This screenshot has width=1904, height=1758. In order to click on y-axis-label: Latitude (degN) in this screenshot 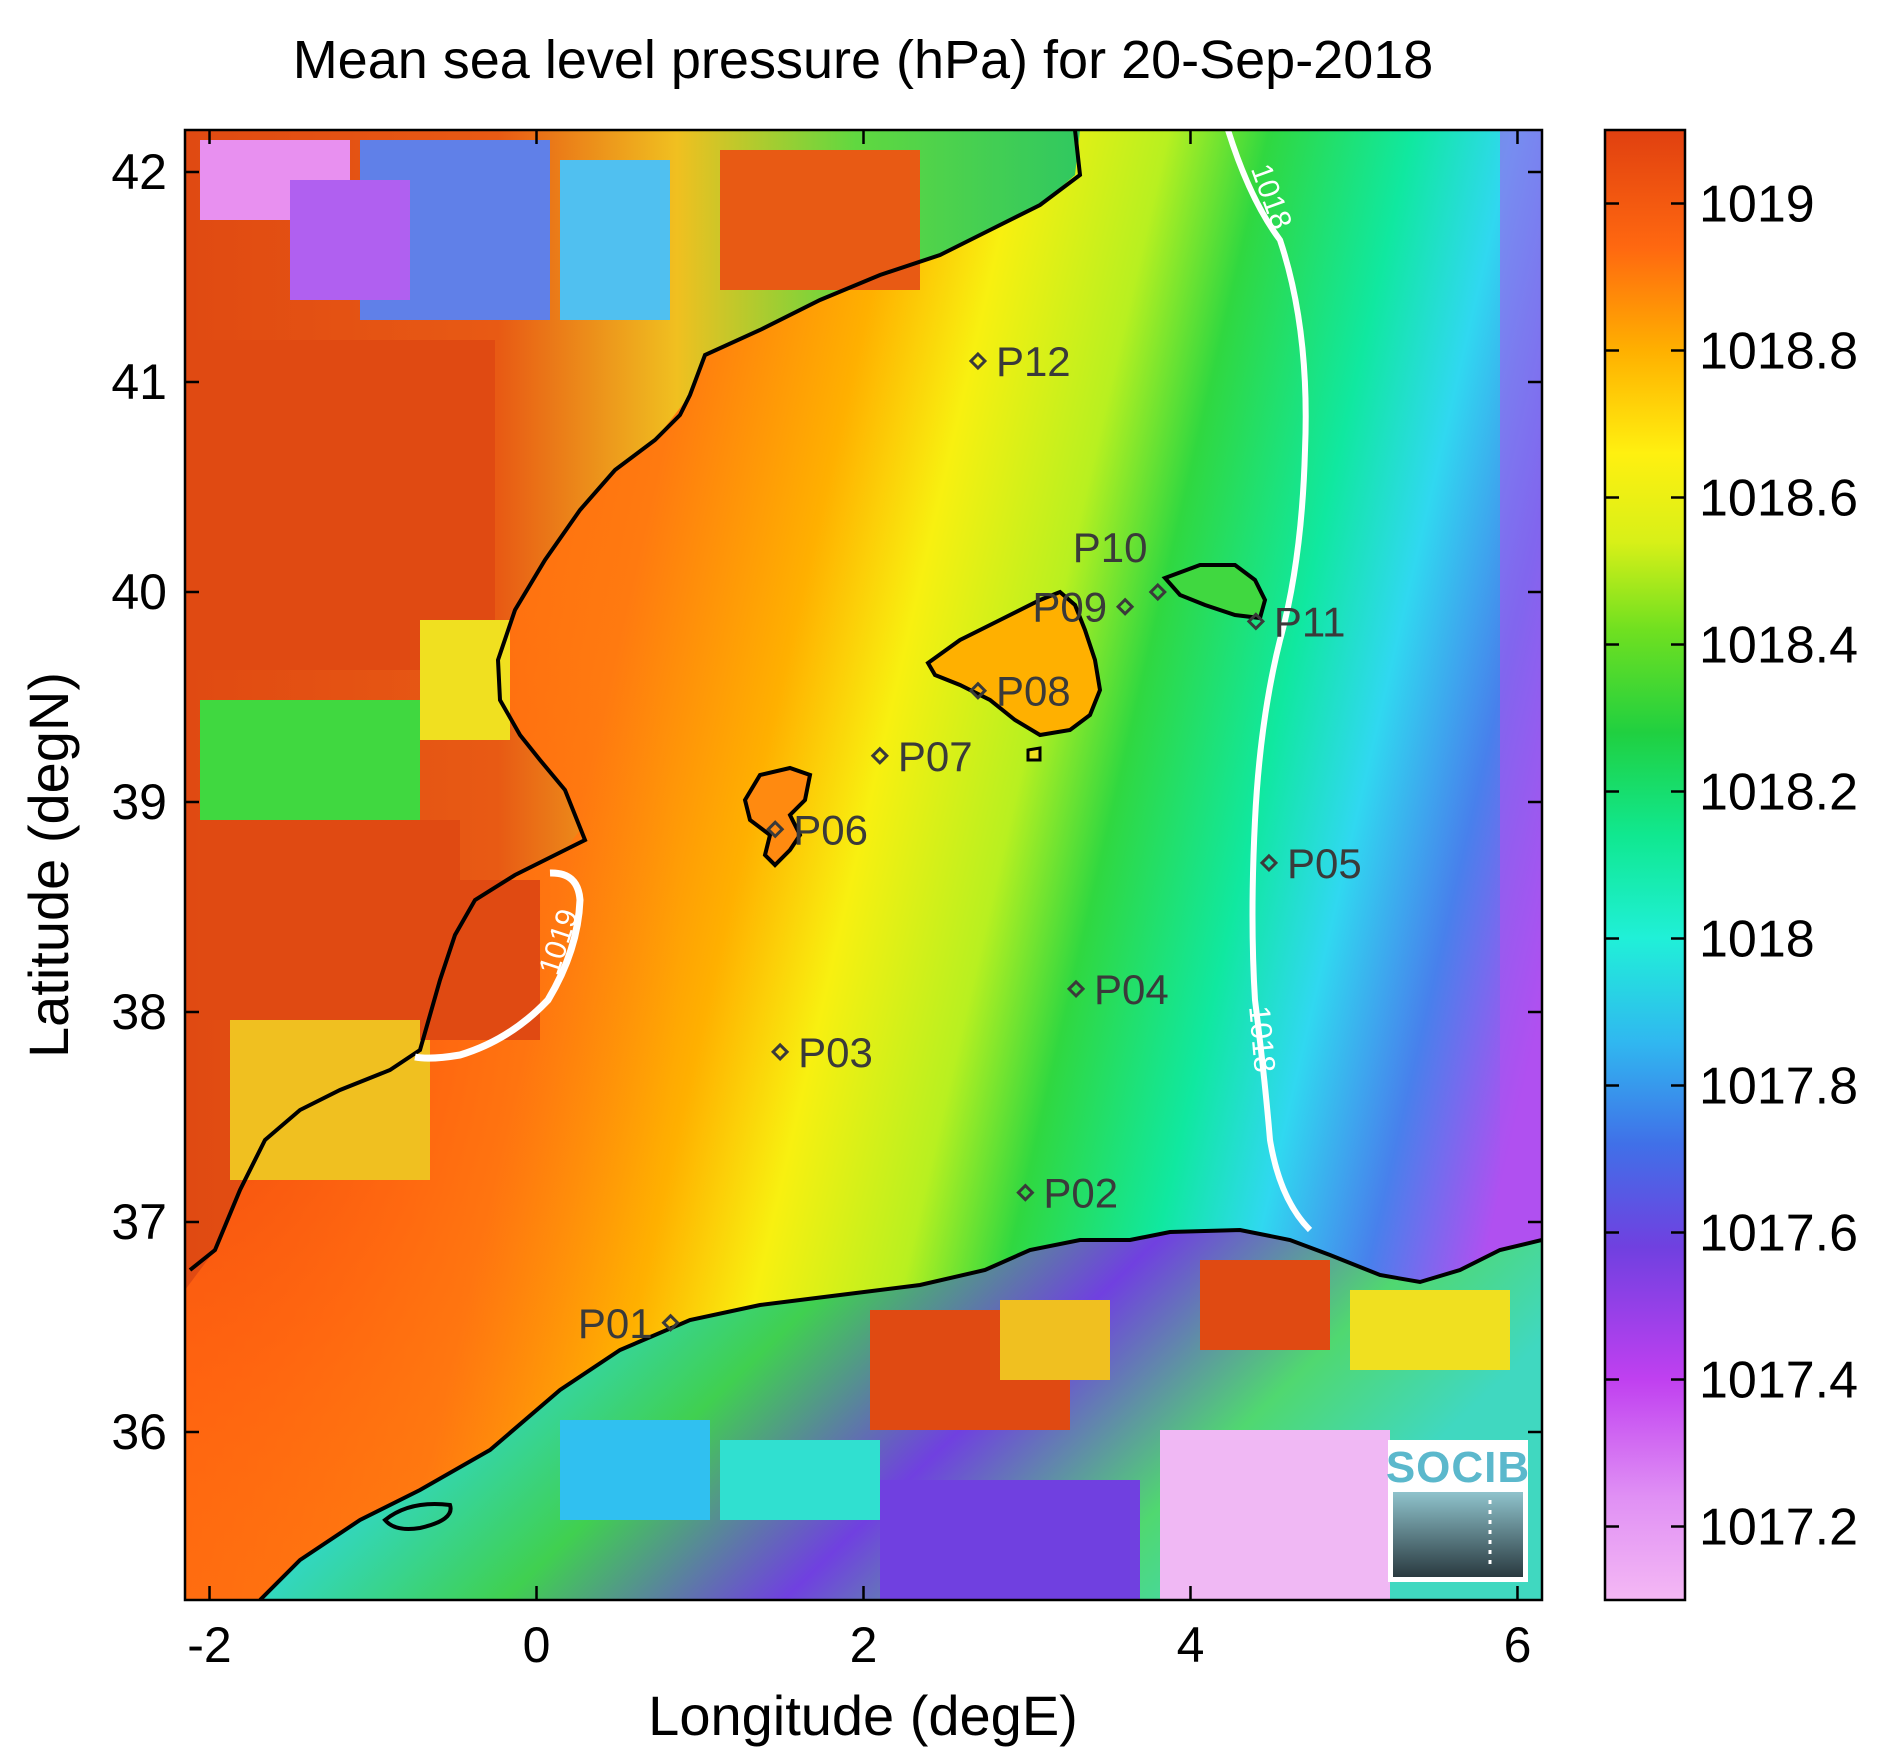, I will do `click(48, 865)`.